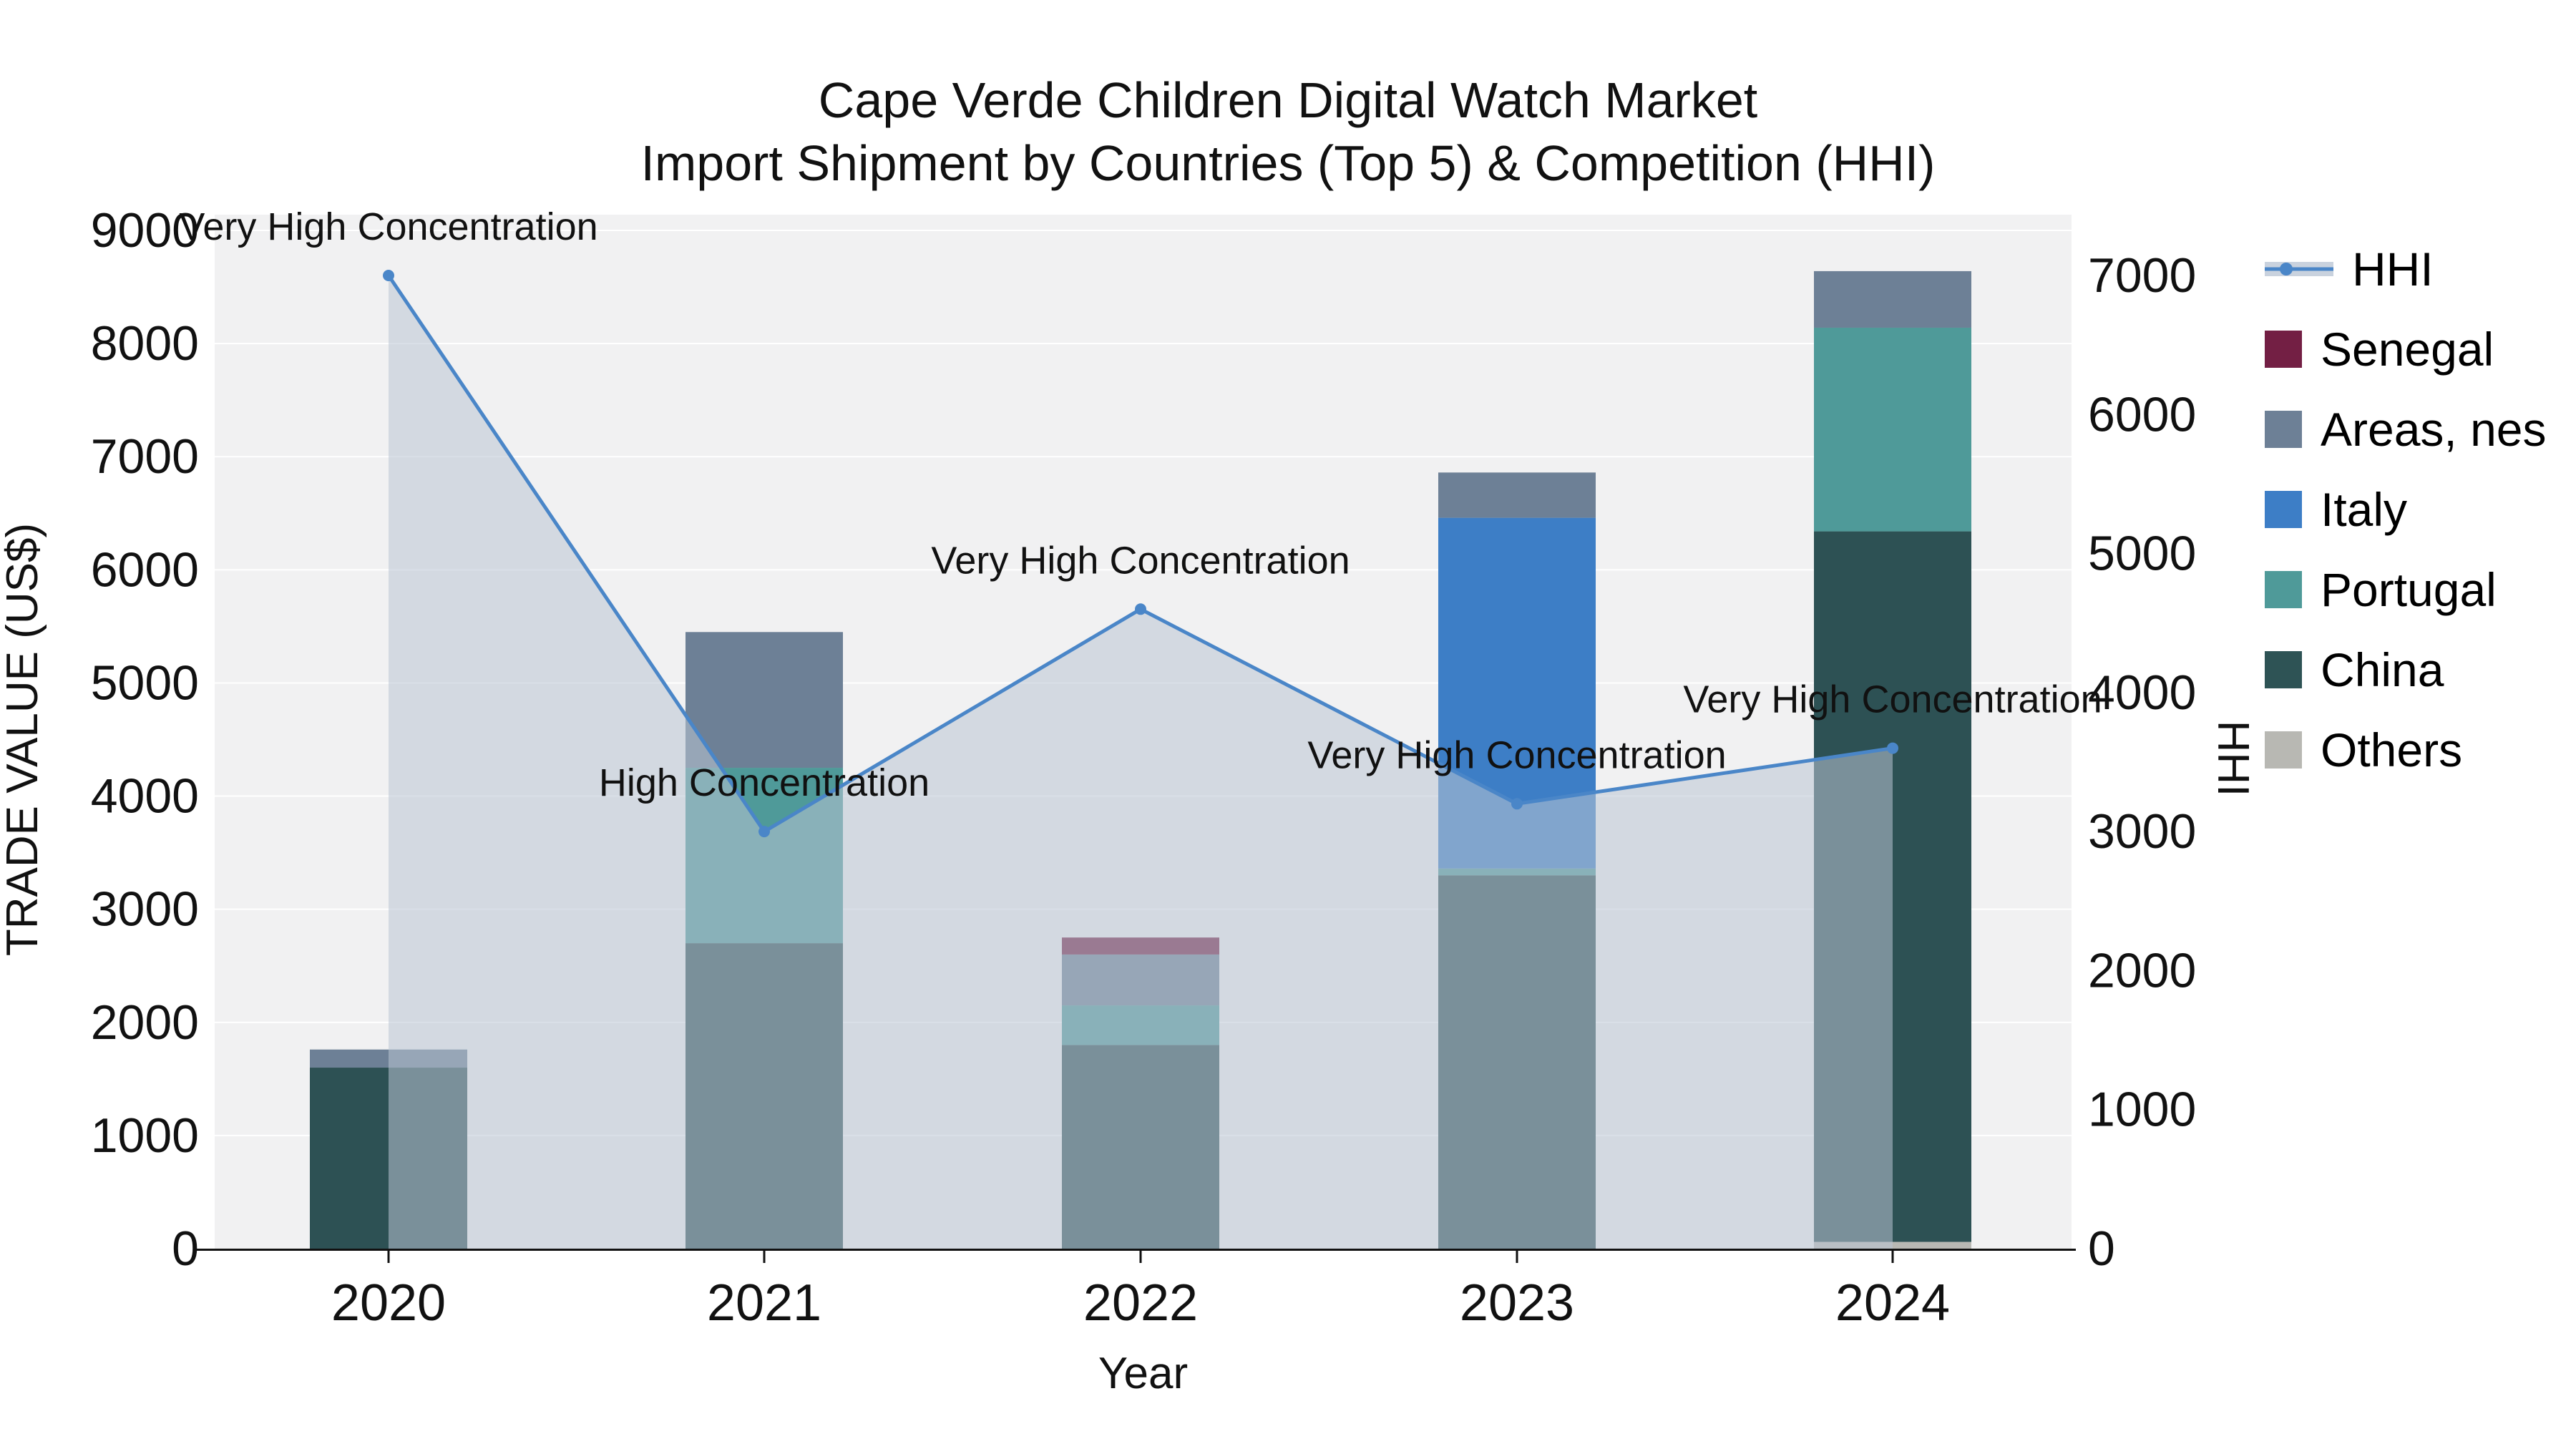  Describe the element at coordinates (1892, 748) in the screenshot. I see `hhi-marker-2024` at that location.